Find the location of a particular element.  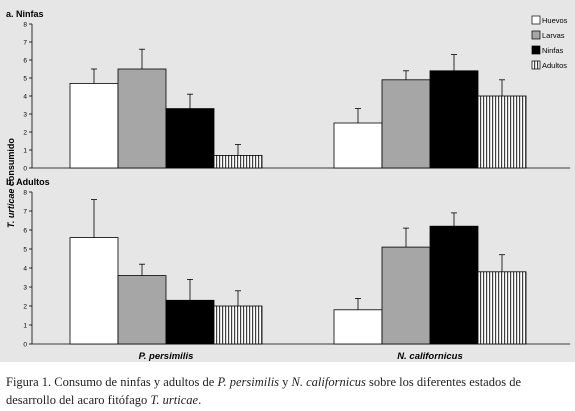

caption-italic-text: T. urticae is located at coordinates (174, 400).